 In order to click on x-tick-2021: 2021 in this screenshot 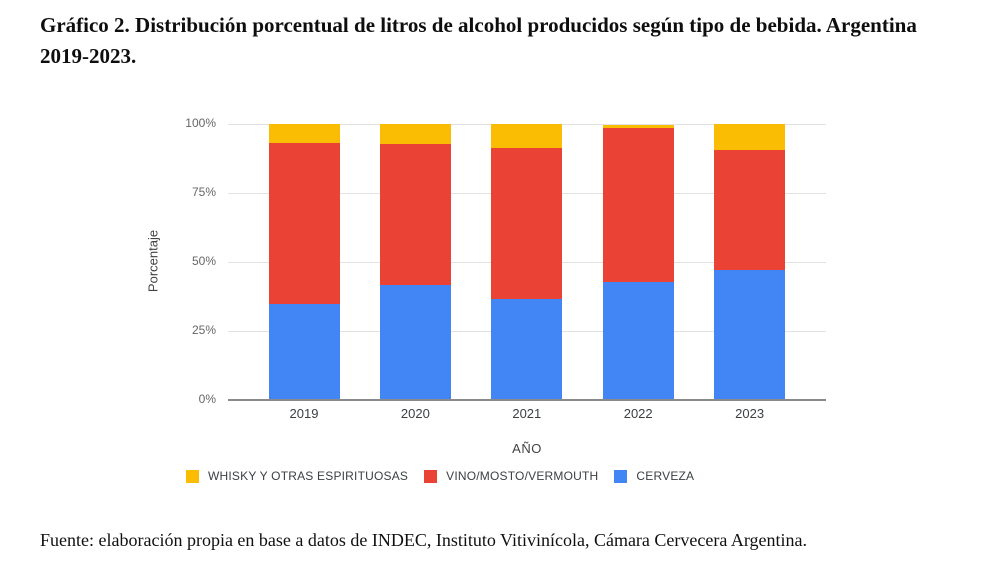, I will do `click(527, 413)`.